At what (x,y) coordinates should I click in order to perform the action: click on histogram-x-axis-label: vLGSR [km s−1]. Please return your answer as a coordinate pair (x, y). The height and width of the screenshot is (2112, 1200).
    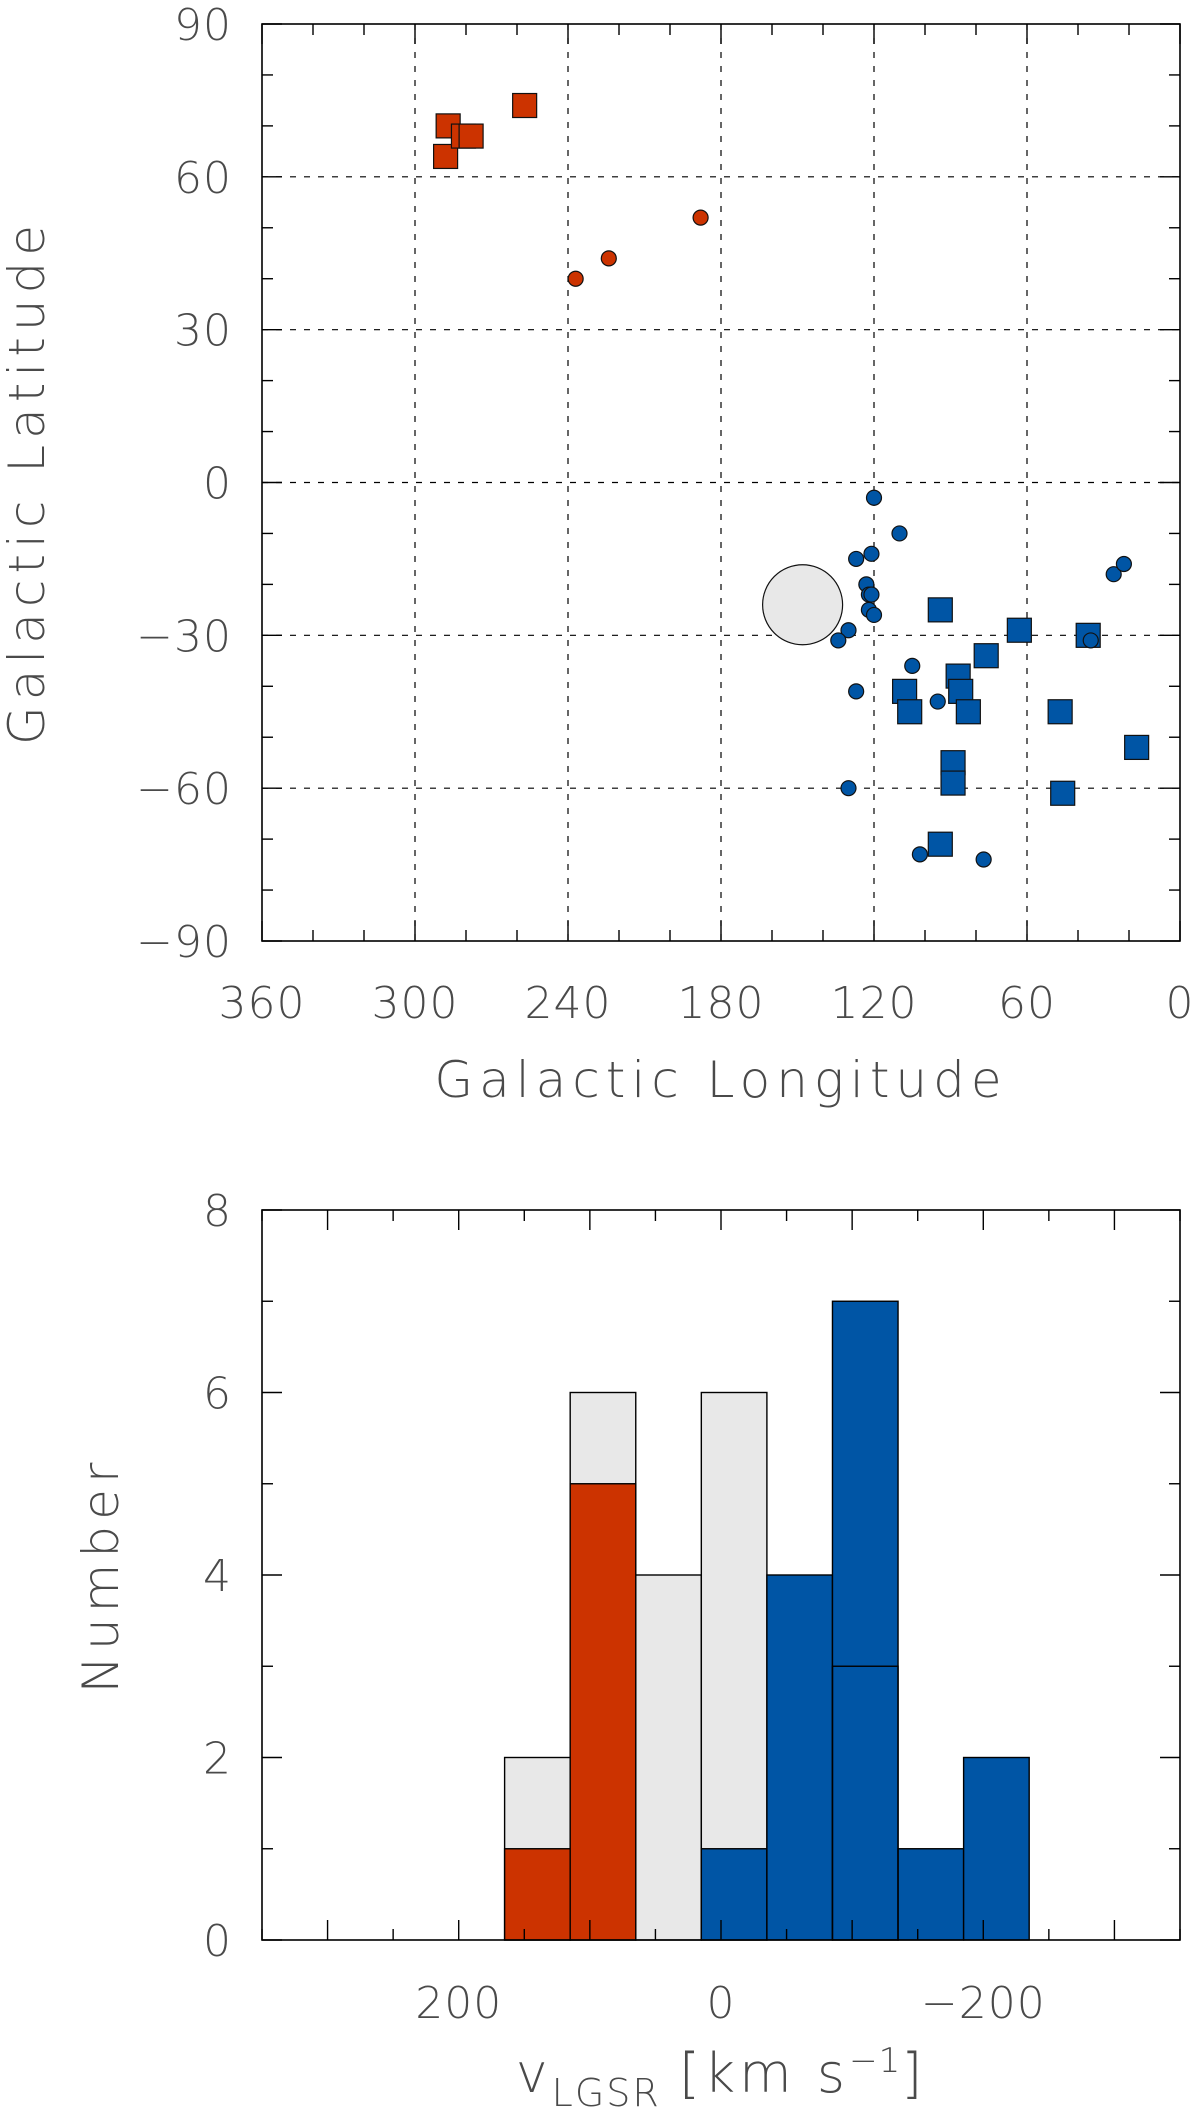
    Looking at the image, I should click on (721, 2074).